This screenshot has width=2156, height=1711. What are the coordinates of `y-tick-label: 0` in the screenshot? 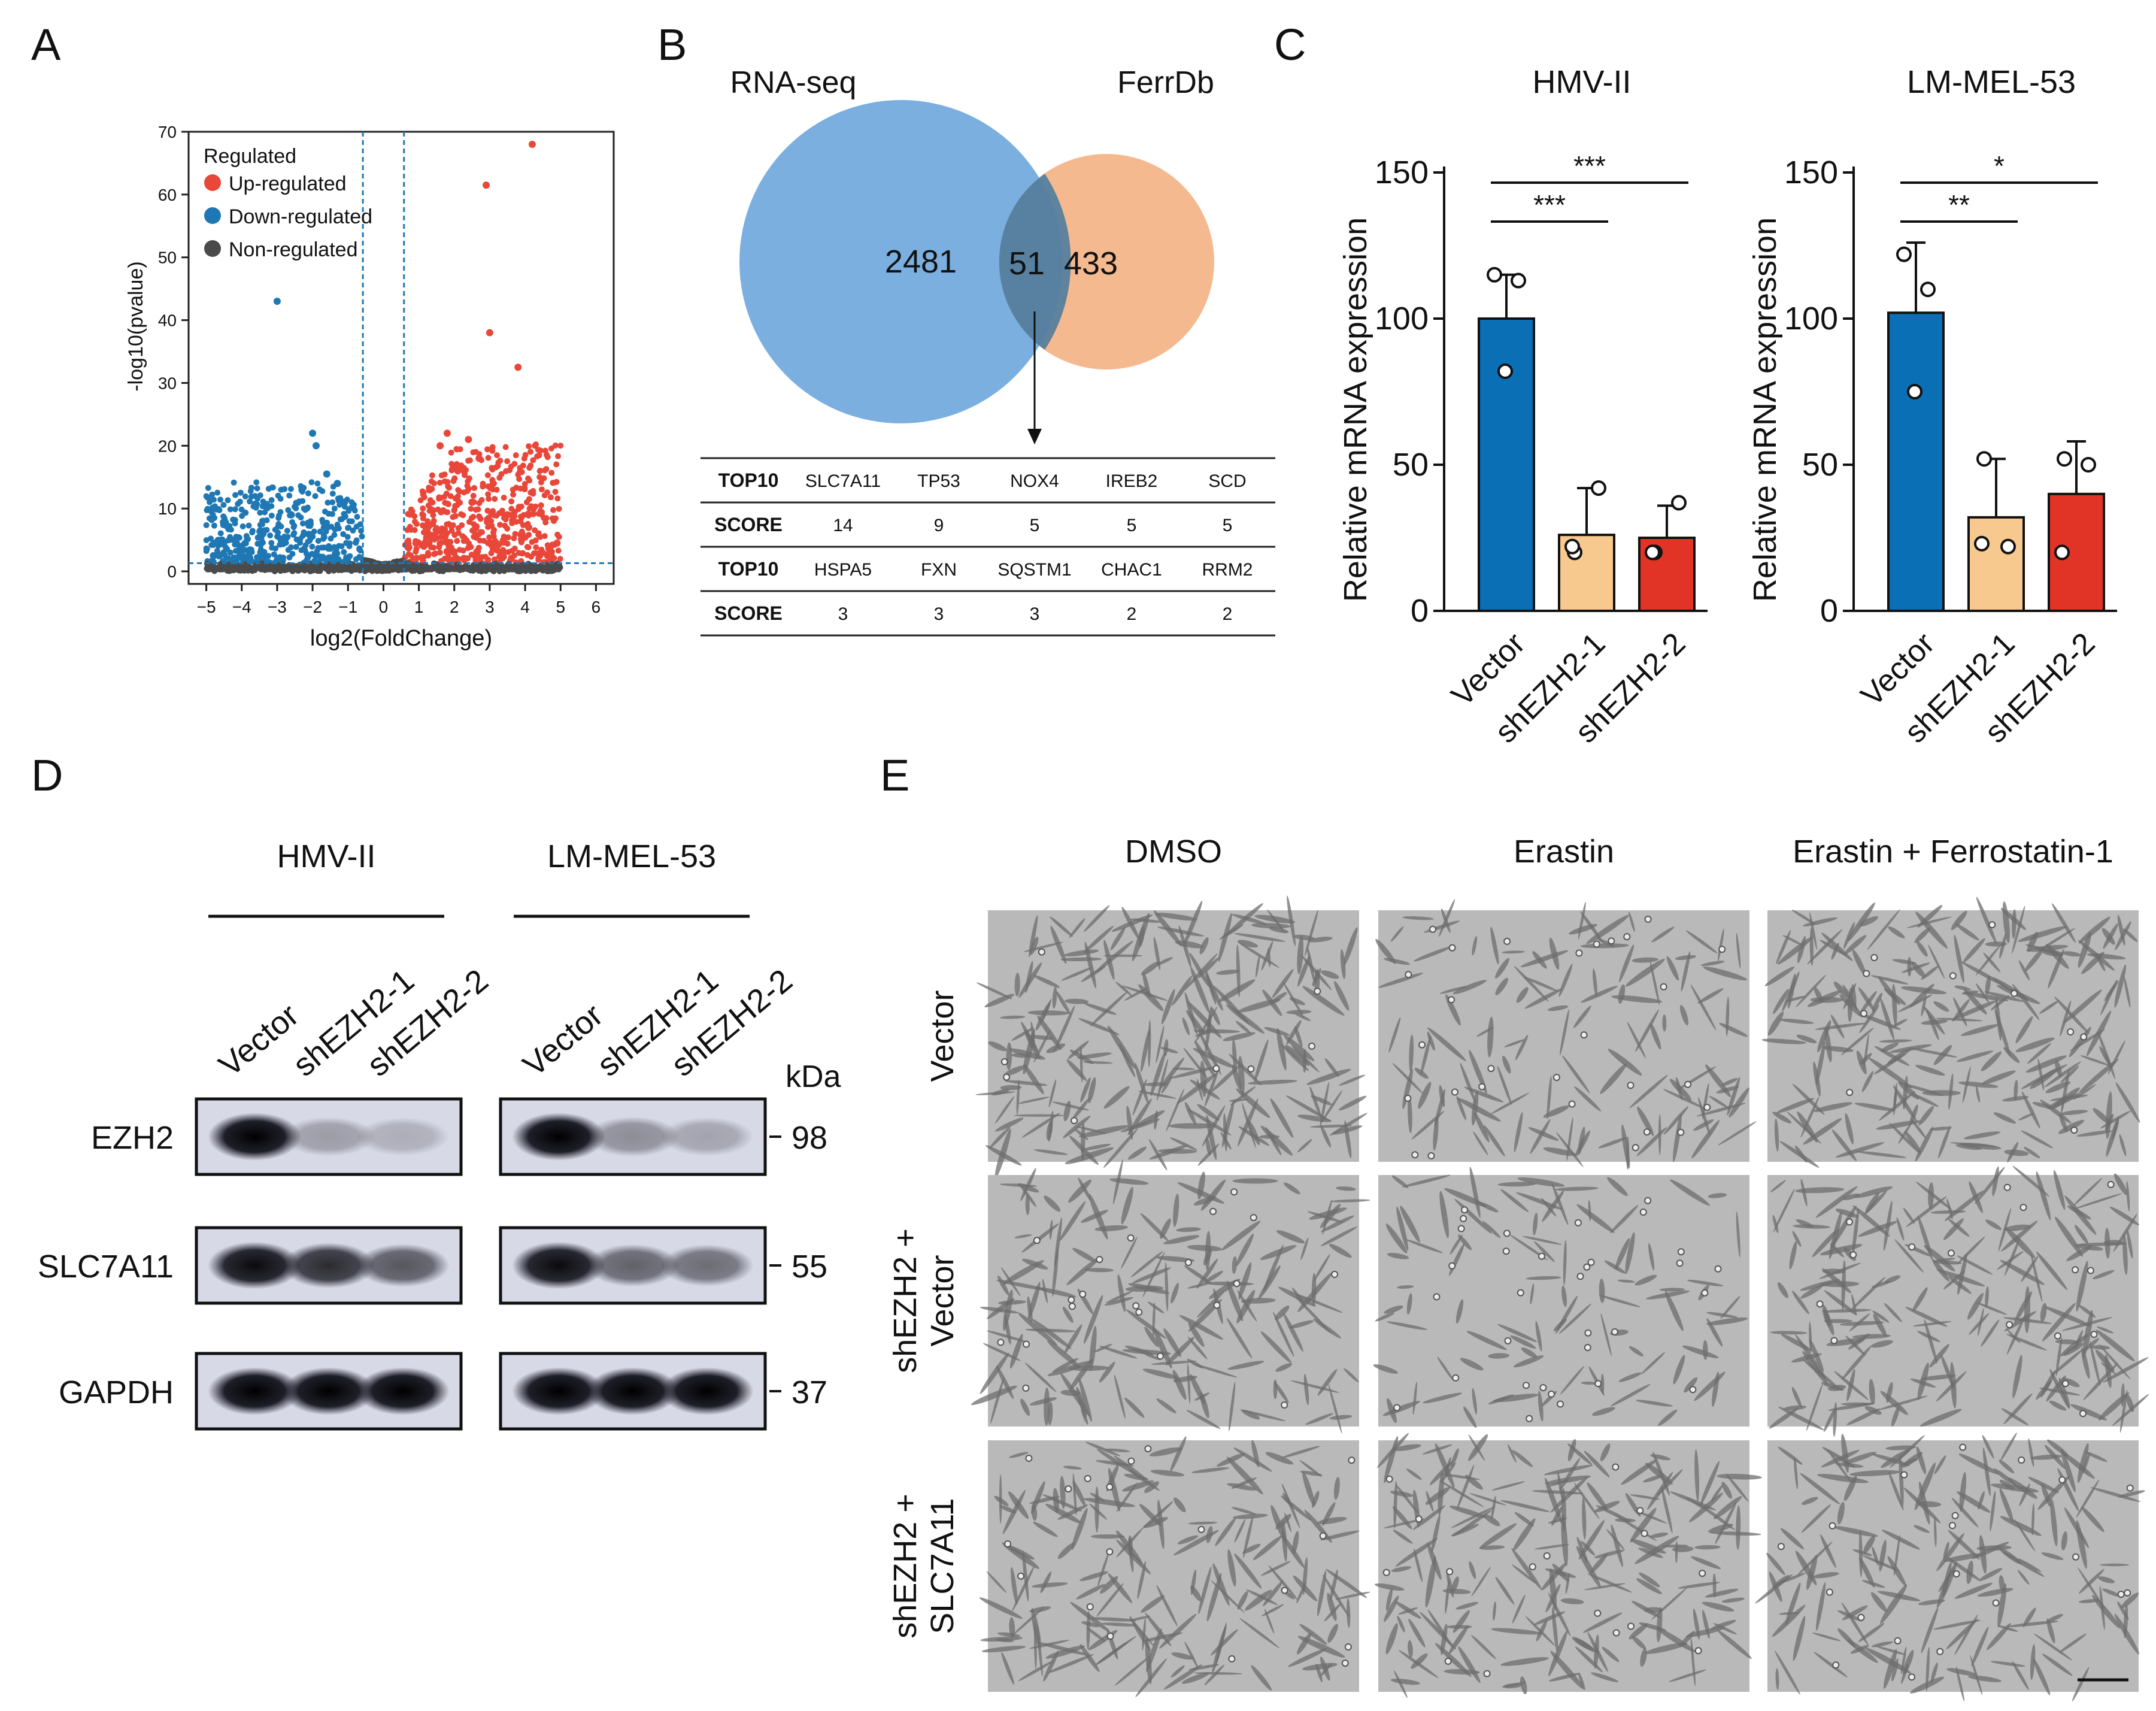 It's located at (1829, 611).